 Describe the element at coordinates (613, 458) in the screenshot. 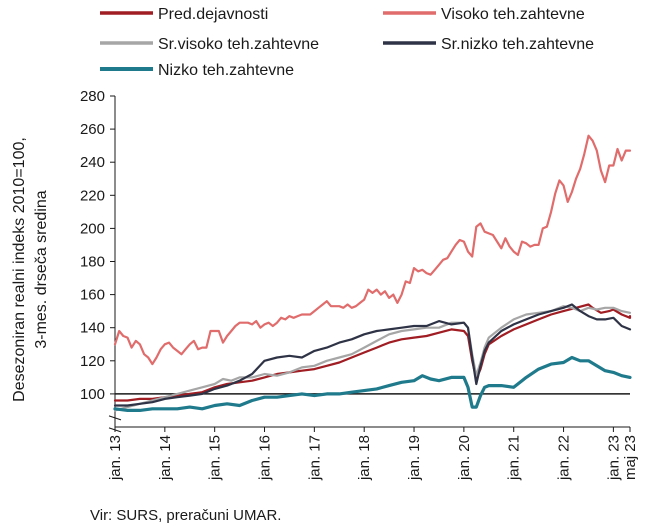

I see `x-tick-label: jan. 23` at that location.